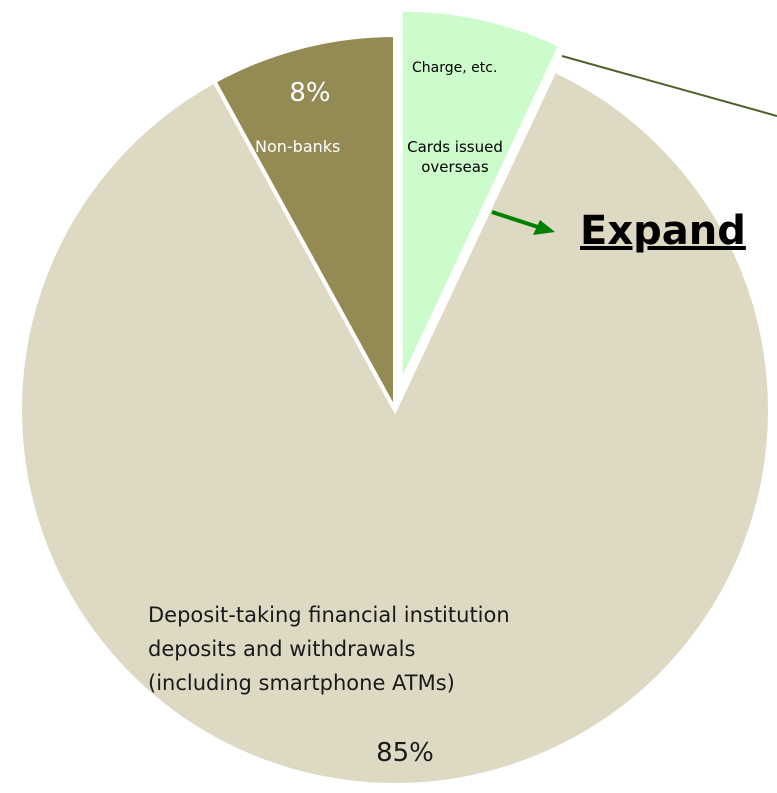 The width and height of the screenshot is (777, 793). Describe the element at coordinates (663, 231) in the screenshot. I see `annotation: Expand` at that location.